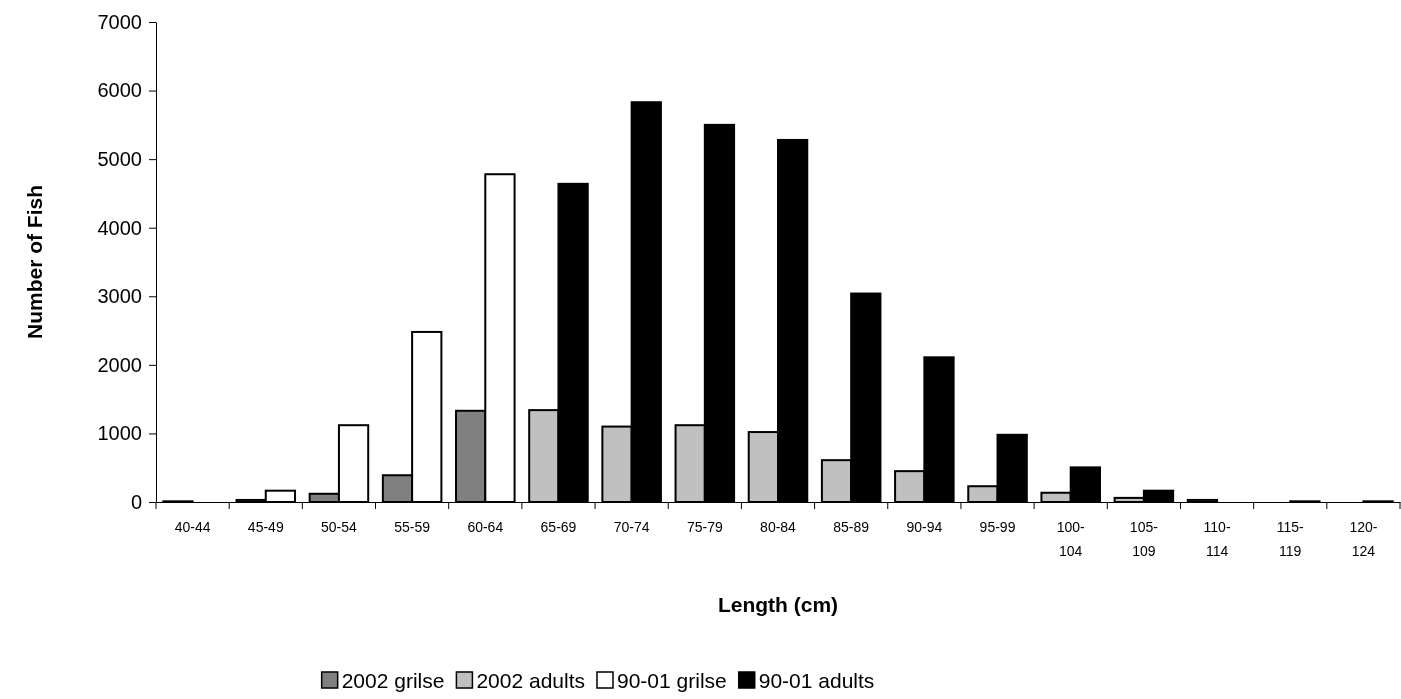 This screenshot has height=699, width=1401. What do you see at coordinates (34, 262) in the screenshot?
I see `y-axis-title: Number of Fish` at bounding box center [34, 262].